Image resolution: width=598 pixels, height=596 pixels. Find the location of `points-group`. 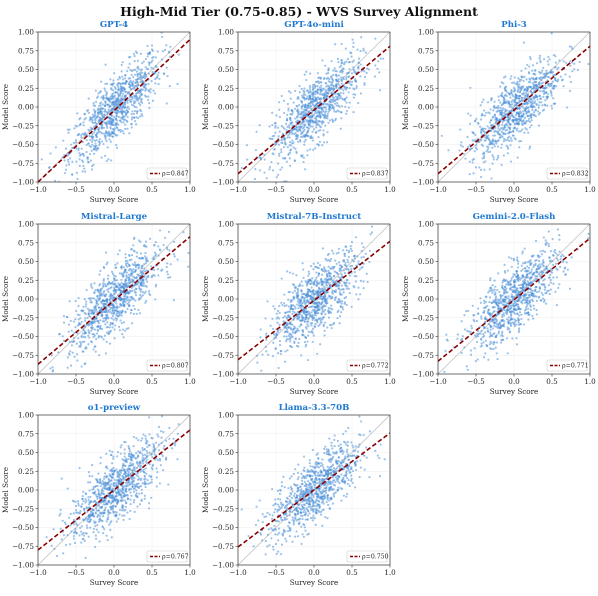

points-group is located at coordinates (516, 300).